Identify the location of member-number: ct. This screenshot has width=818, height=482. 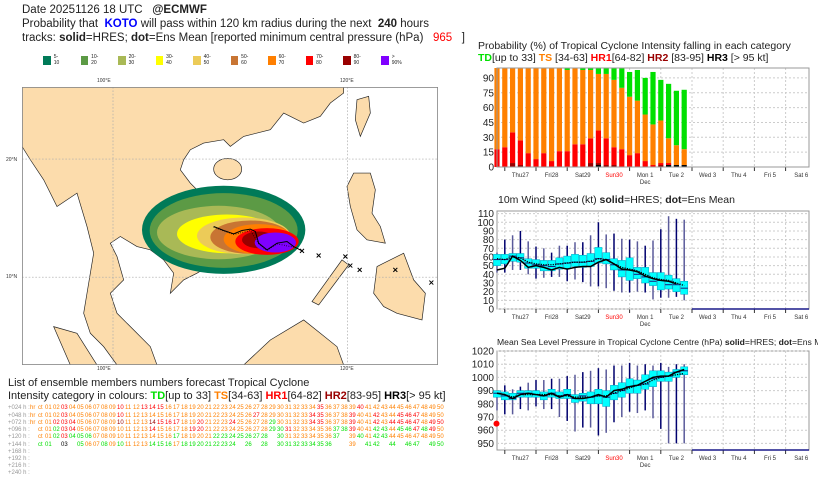
(40, 430).